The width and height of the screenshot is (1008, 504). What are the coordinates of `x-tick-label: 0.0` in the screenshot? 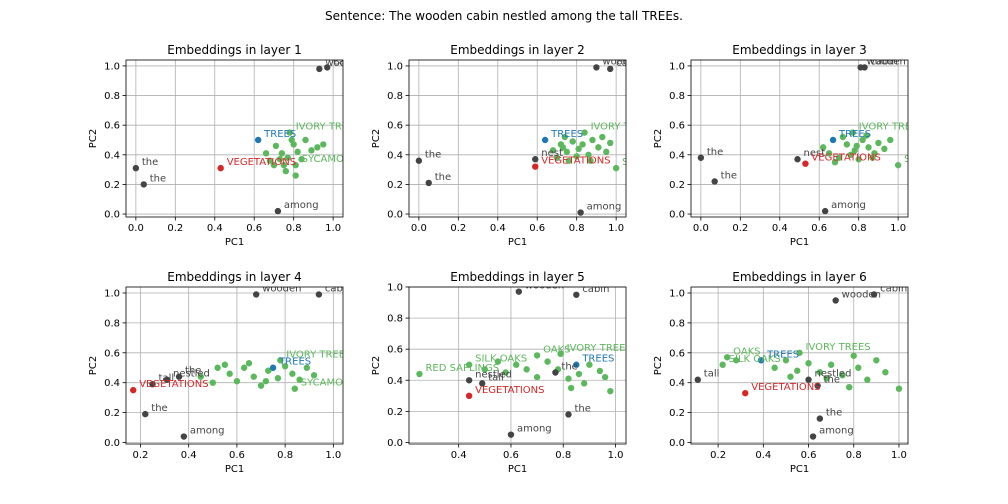 It's located at (701, 228).